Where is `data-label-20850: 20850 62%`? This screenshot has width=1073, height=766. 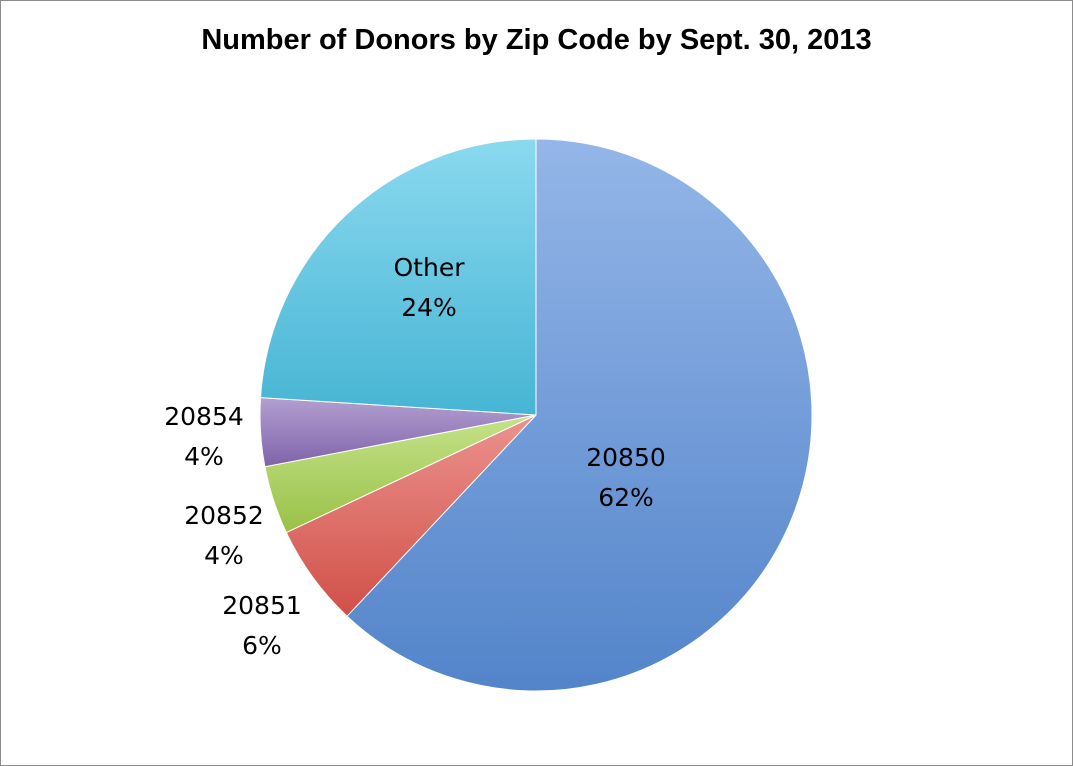
data-label-20850: 20850 62% is located at coordinates (626, 477).